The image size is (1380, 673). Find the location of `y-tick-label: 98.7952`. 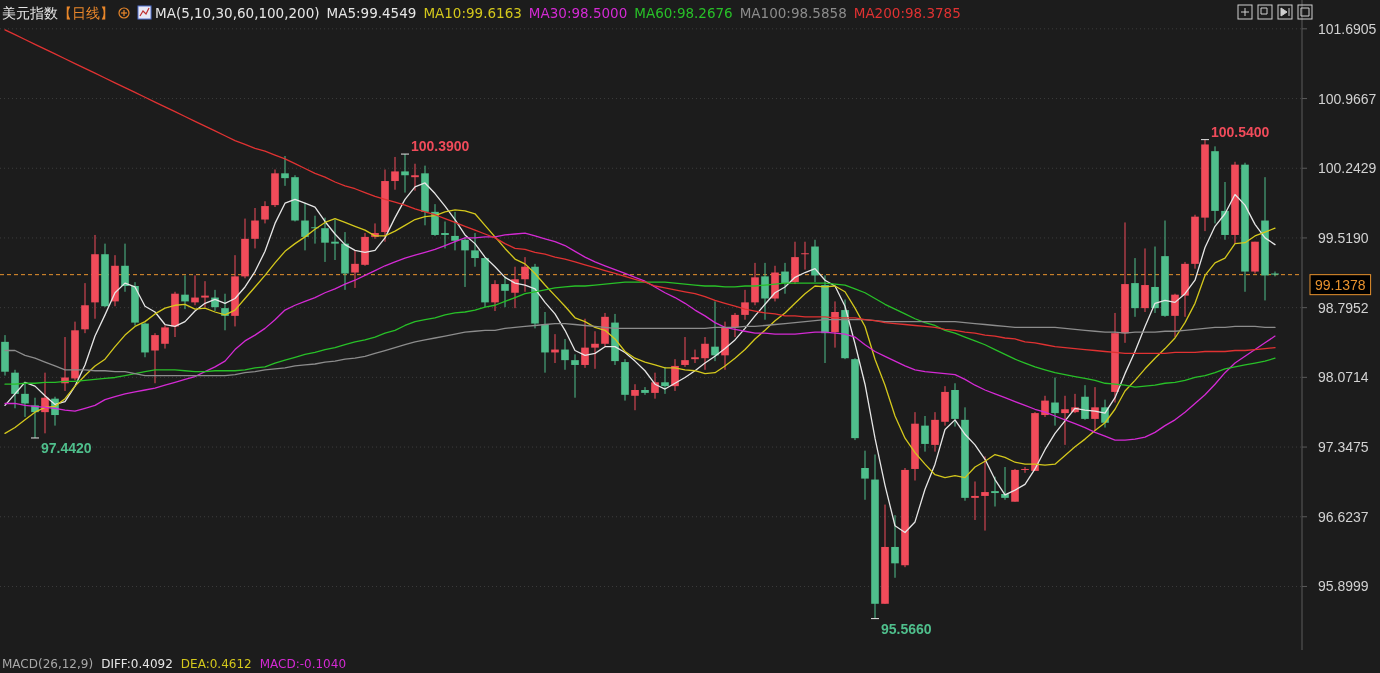

y-tick-label: 98.7952 is located at coordinates (1343, 307).